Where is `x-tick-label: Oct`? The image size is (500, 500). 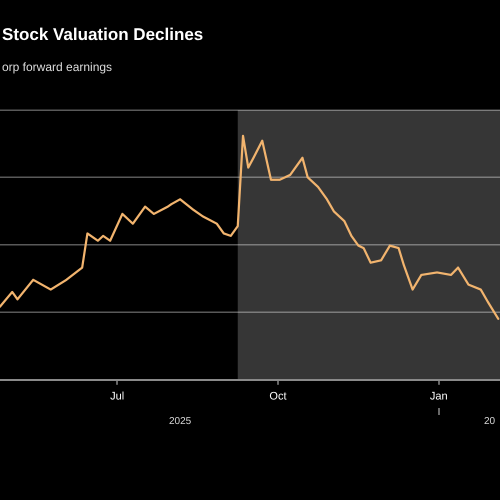 x-tick-label: Oct is located at coordinates (278, 396).